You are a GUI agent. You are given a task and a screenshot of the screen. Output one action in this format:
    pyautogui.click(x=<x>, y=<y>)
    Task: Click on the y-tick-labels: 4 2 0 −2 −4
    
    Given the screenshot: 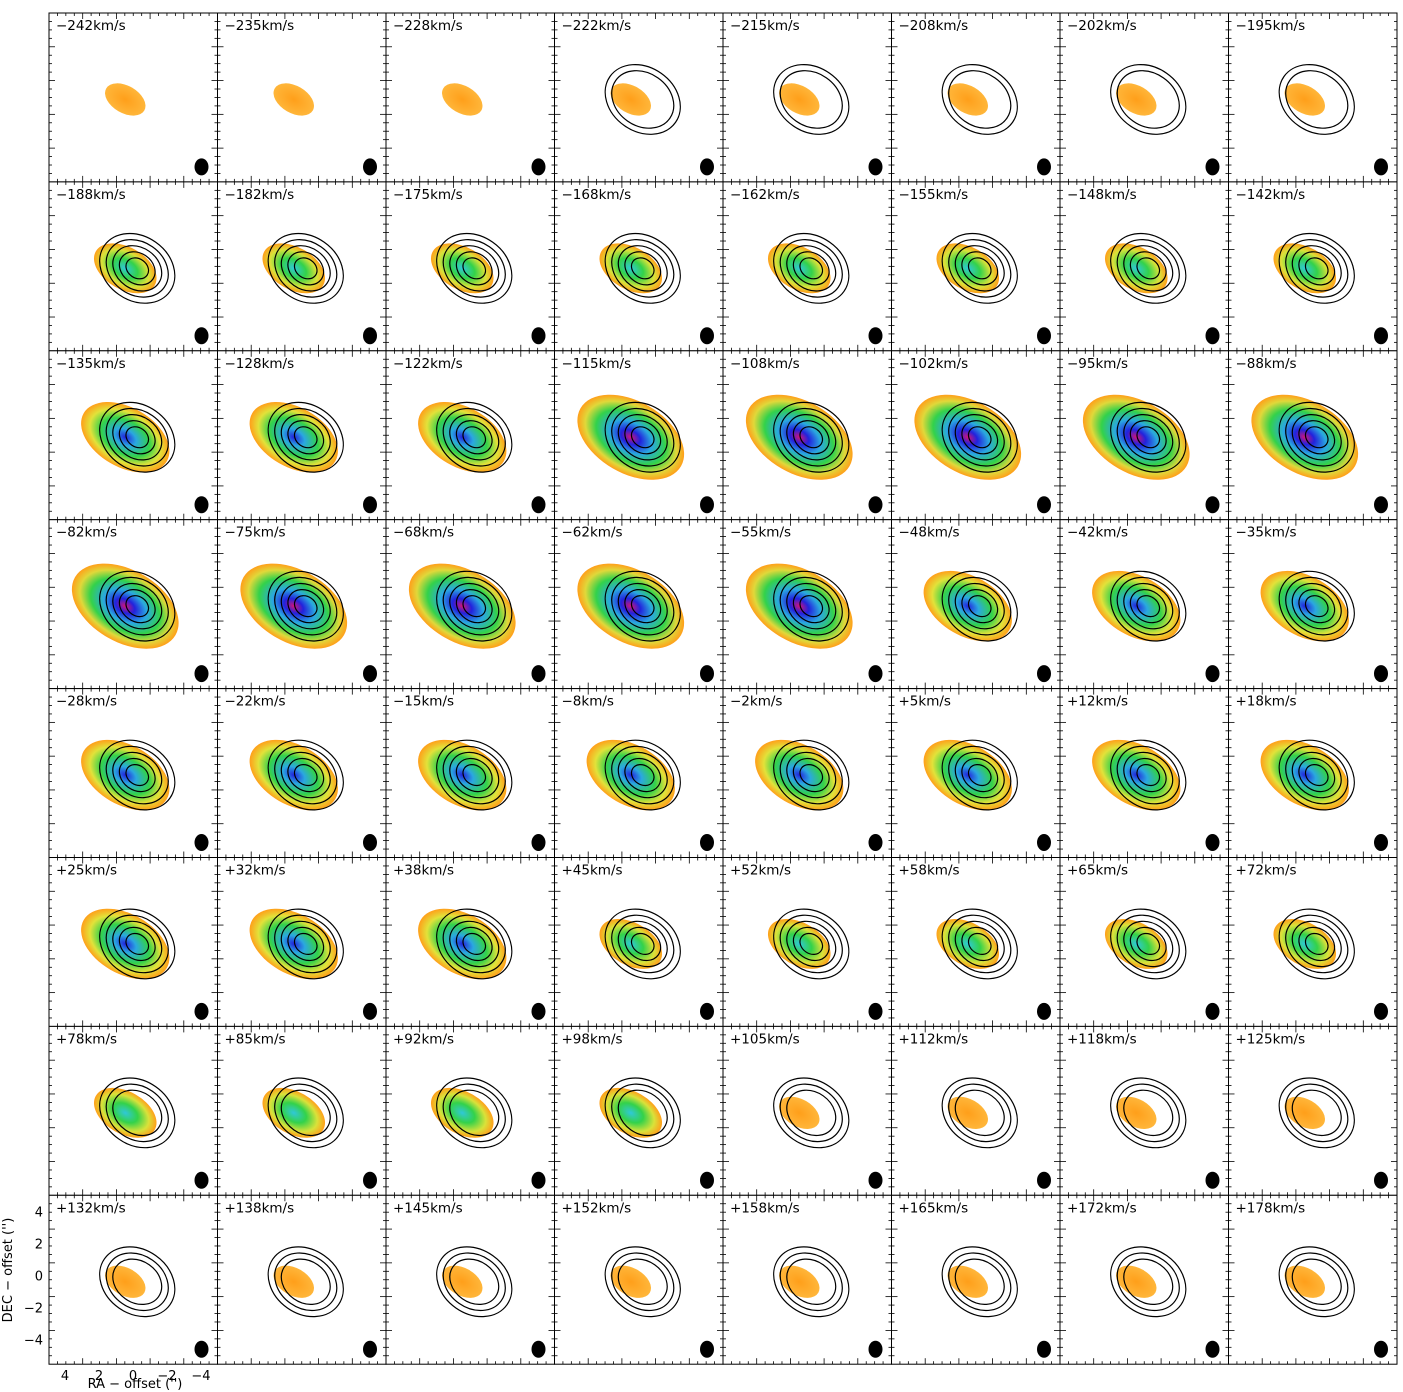 What is the action you would take?
    pyautogui.click(x=33, y=1276)
    